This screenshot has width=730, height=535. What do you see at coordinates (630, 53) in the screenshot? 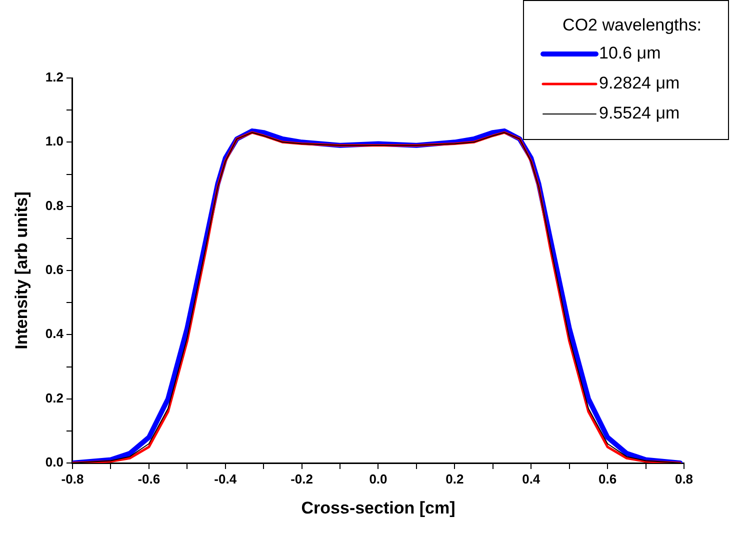
I see `legend-label: 10.6 μm` at bounding box center [630, 53].